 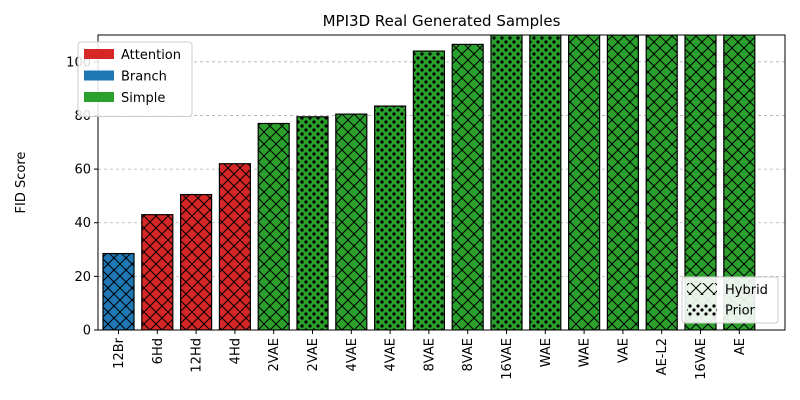 What do you see at coordinates (82, 170) in the screenshot?
I see `y-tick-label: 60` at bounding box center [82, 170].